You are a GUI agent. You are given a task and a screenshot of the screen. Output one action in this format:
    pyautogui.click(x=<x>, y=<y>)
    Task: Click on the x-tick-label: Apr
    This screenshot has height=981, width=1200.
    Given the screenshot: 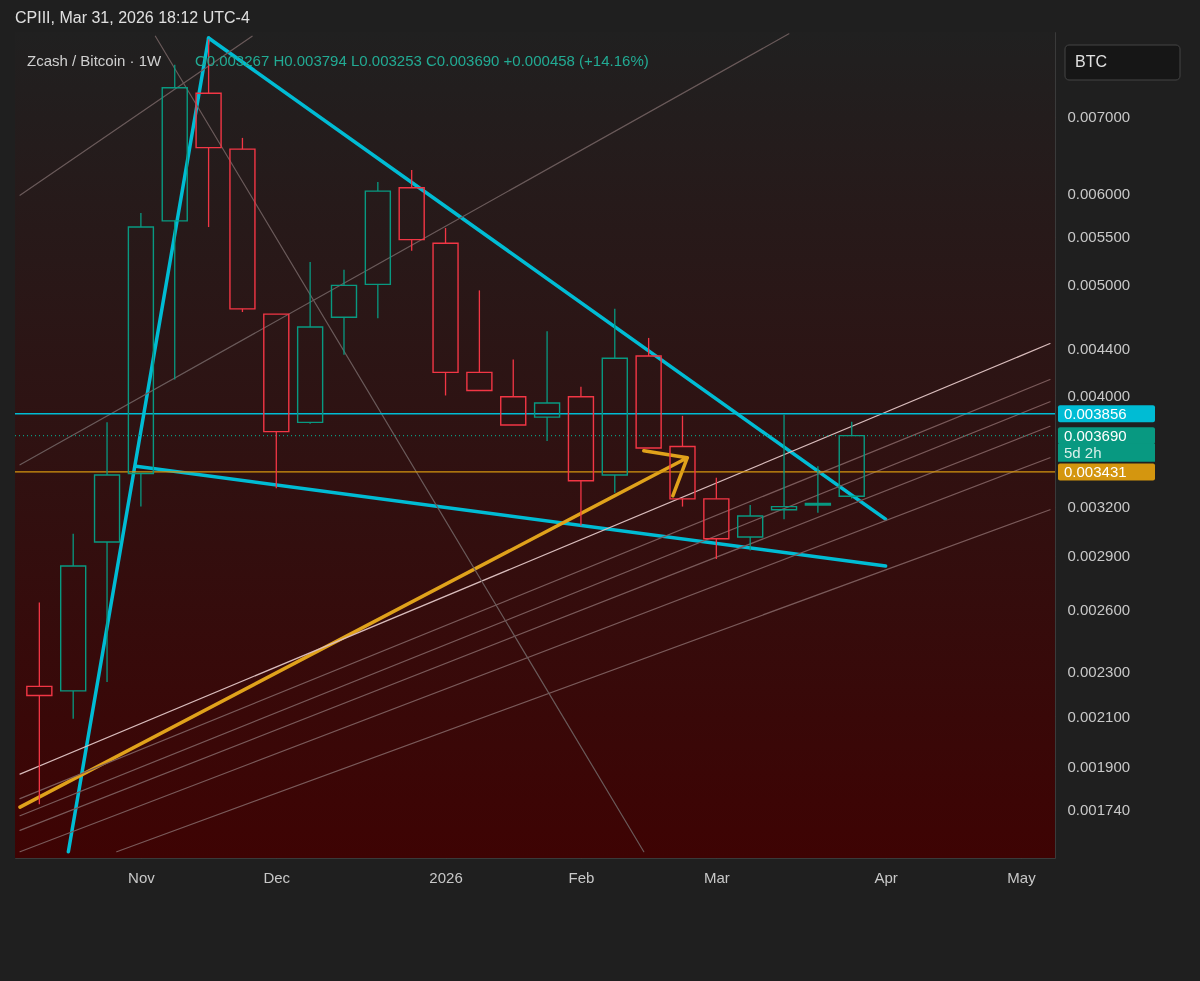 What is the action you would take?
    pyautogui.click(x=886, y=877)
    